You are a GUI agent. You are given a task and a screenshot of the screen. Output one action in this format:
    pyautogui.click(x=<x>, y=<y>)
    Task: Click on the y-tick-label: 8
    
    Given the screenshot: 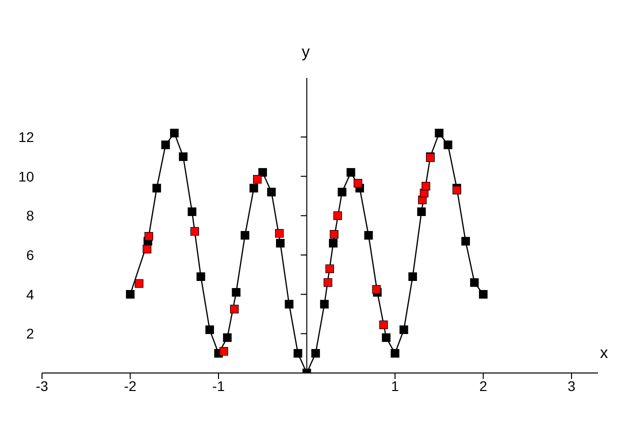 What is the action you would take?
    pyautogui.click(x=30, y=216)
    